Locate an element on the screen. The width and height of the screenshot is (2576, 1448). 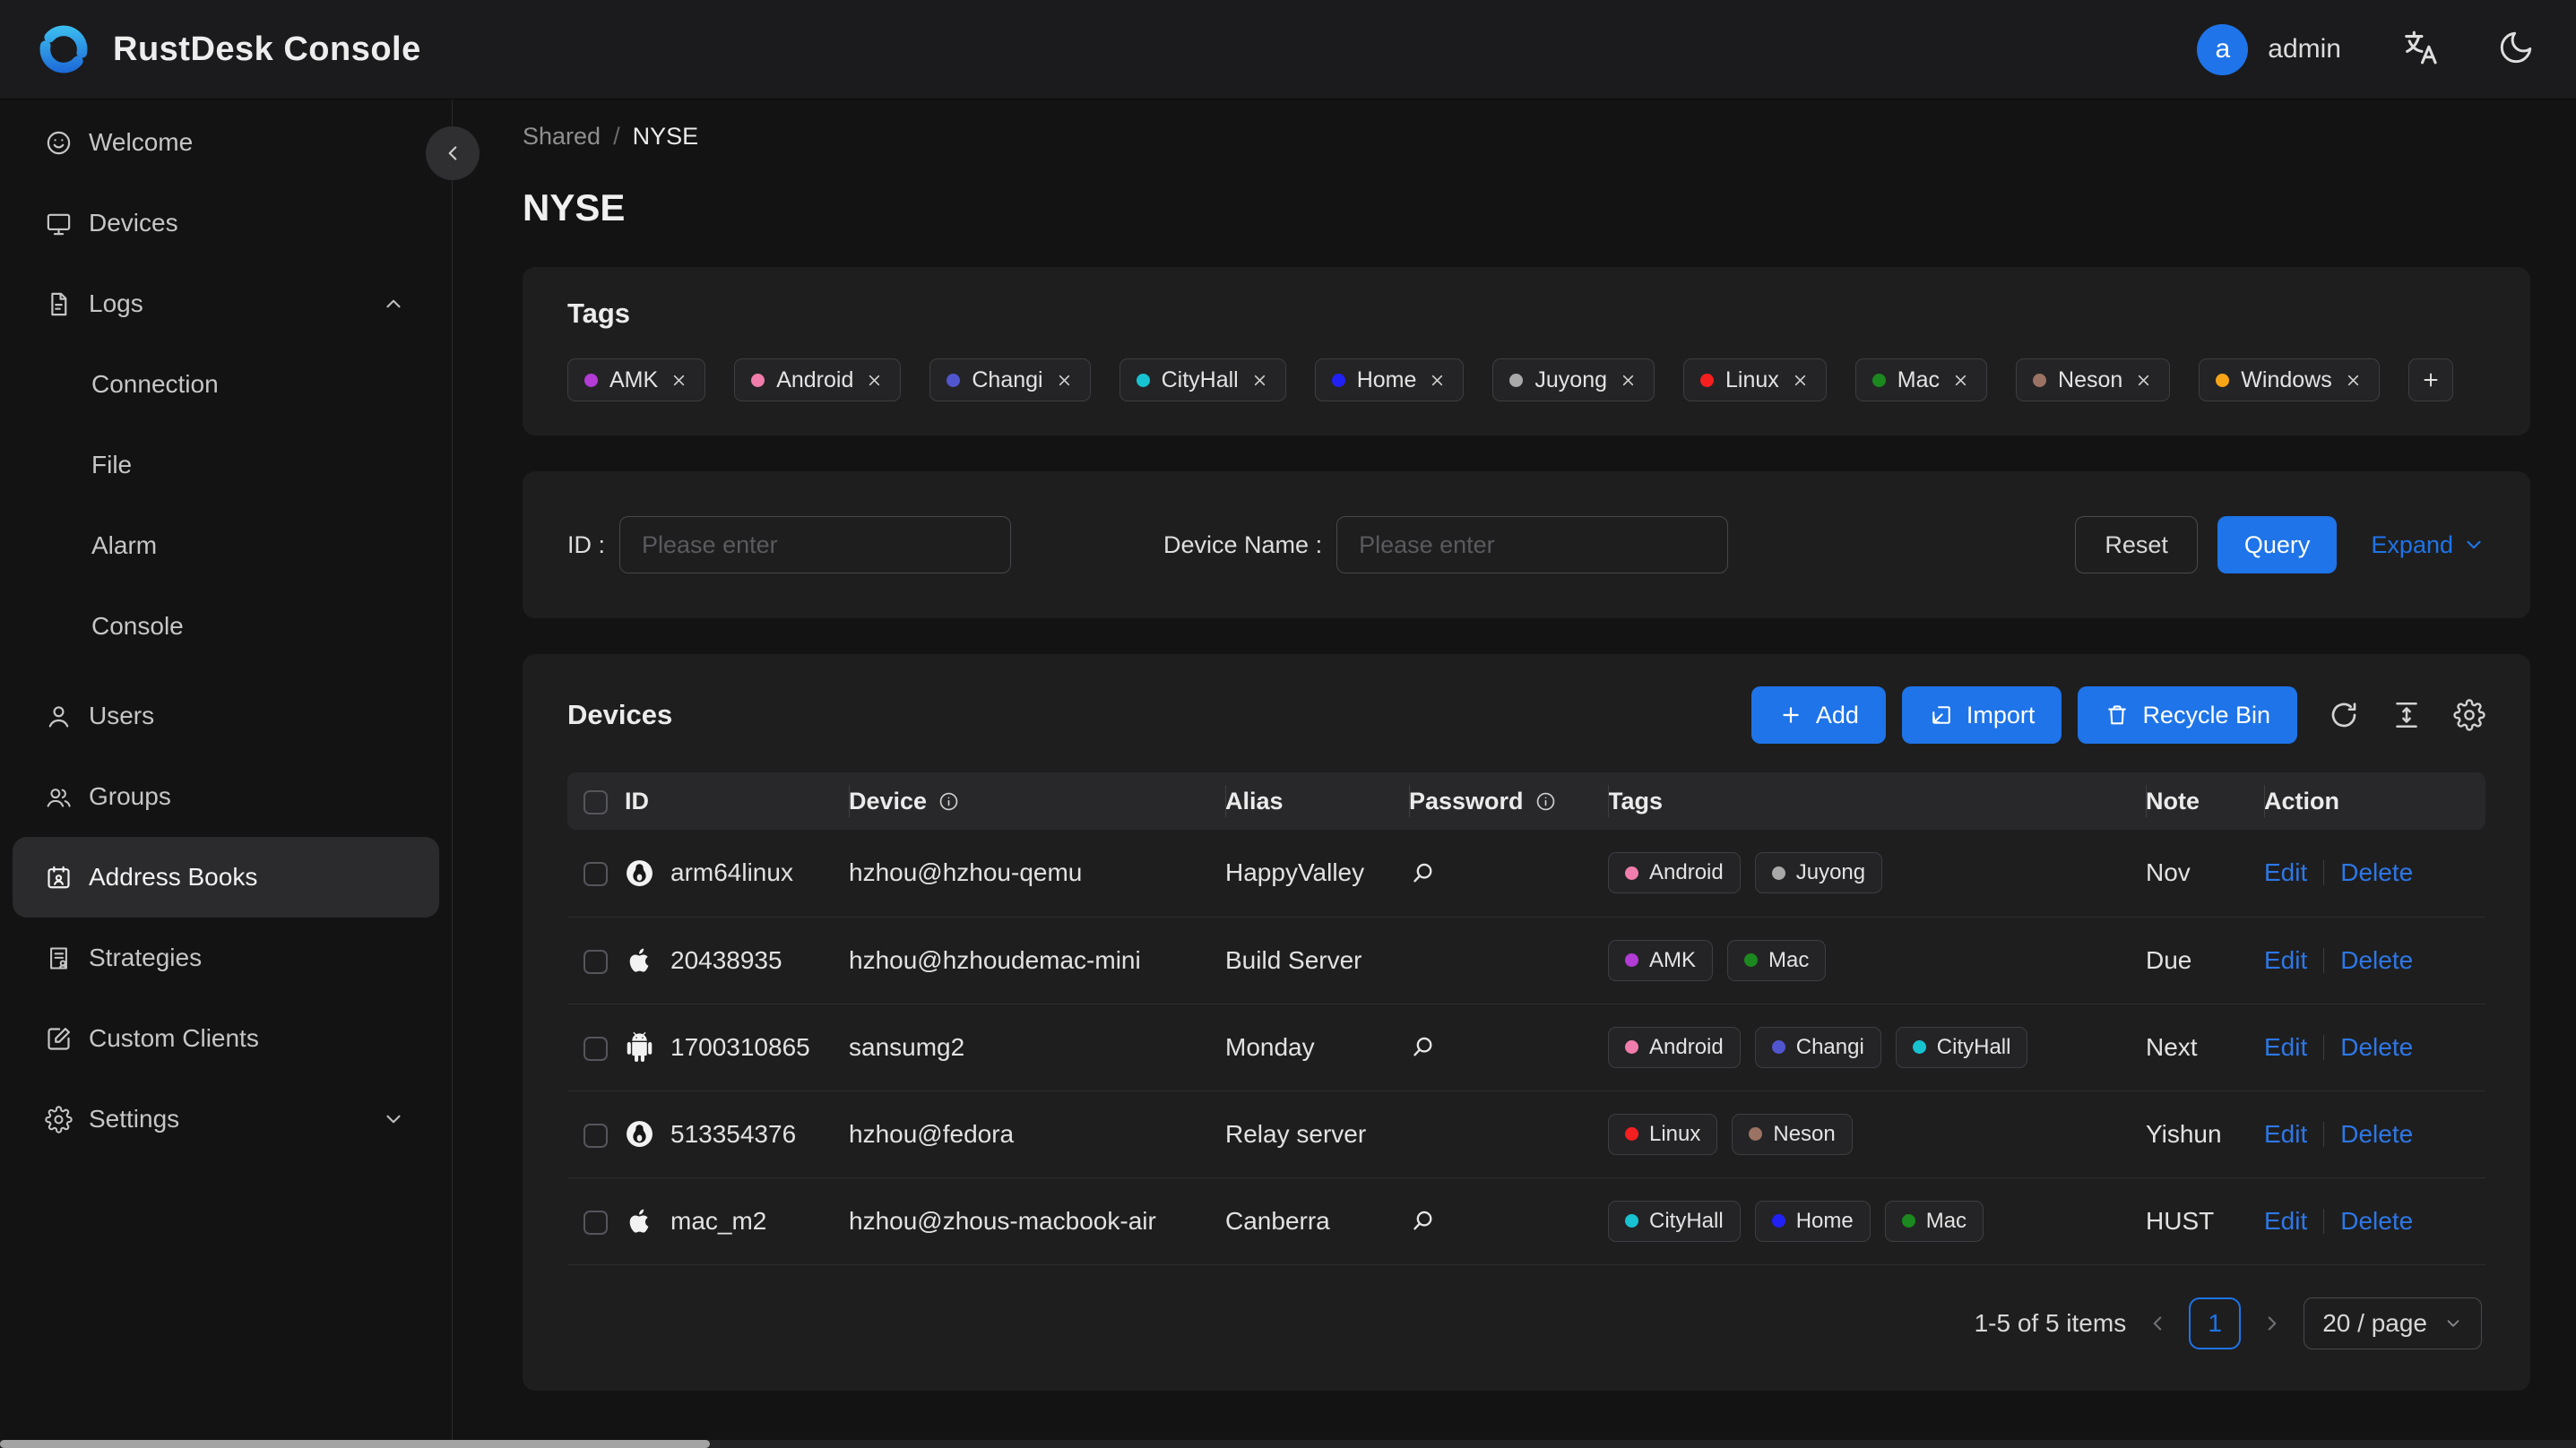
device-id: 20438935 is located at coordinates (726, 960).